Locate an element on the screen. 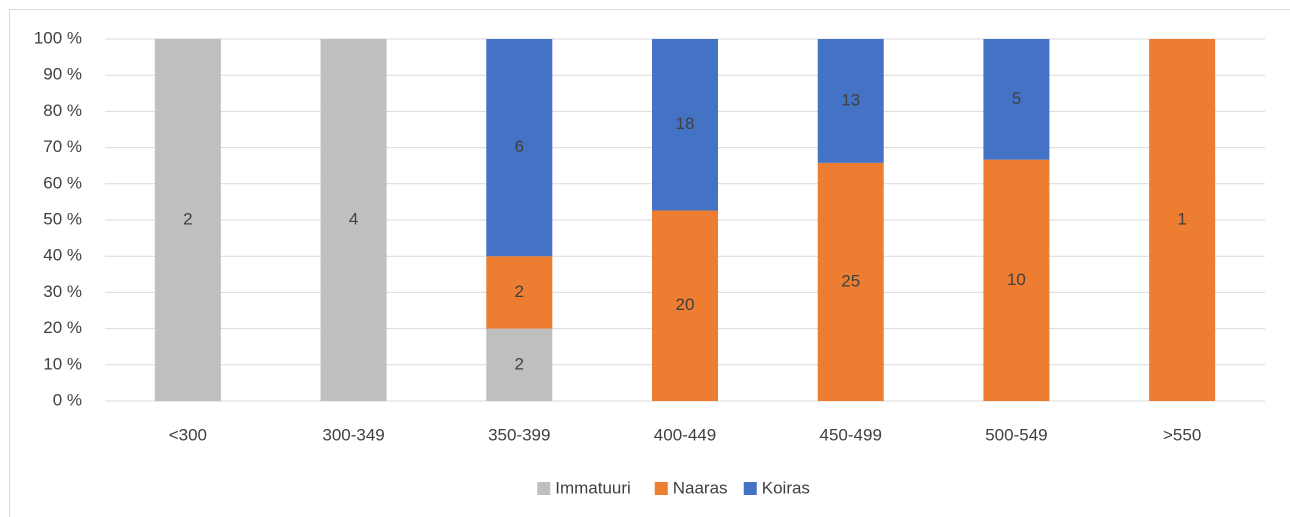 The image size is (1290, 517). x-tick-label: 500-549 is located at coordinates (1016, 434).